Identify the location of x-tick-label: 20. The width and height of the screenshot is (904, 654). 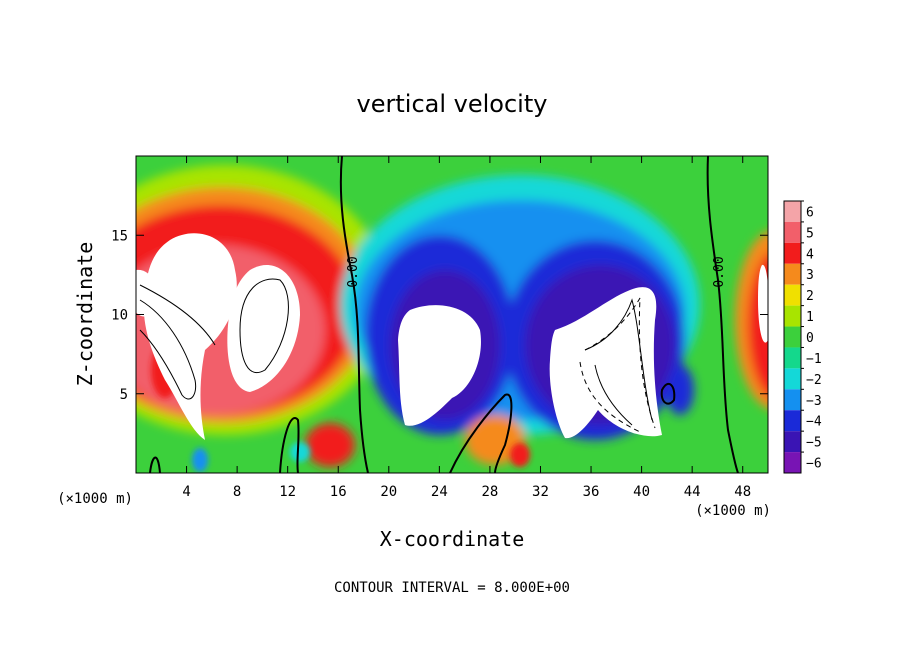
(388, 492).